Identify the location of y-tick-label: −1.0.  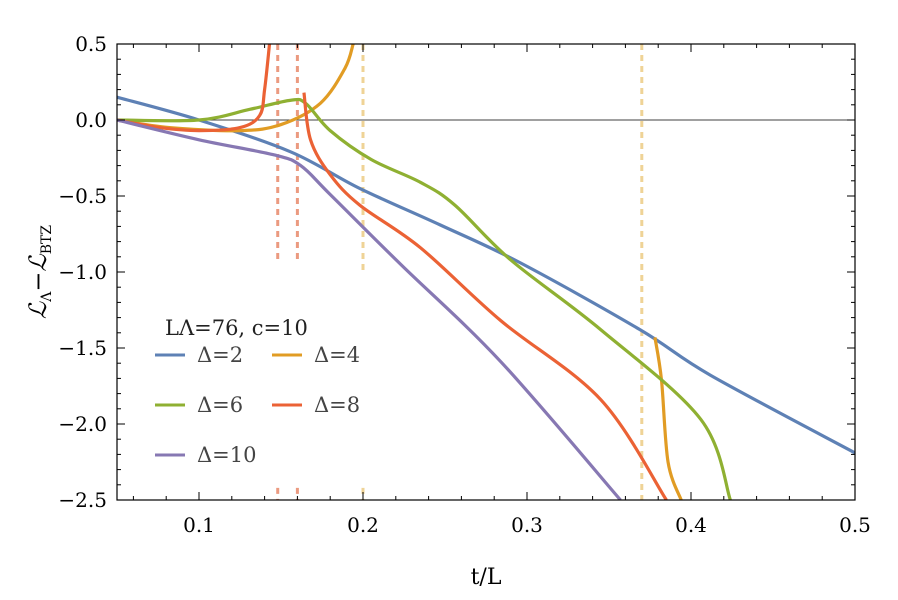
(82, 272).